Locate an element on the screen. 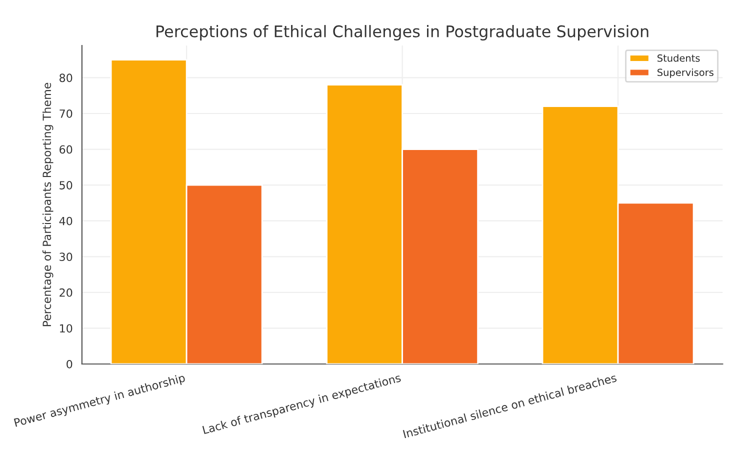 The width and height of the screenshot is (745, 455). legend-label: Supervisors is located at coordinates (686, 73).